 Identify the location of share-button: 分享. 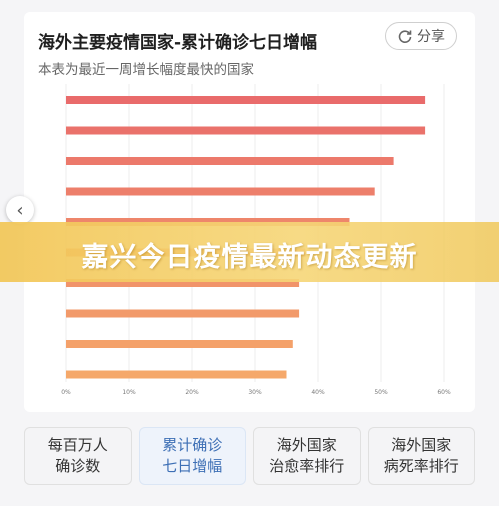
(421, 36).